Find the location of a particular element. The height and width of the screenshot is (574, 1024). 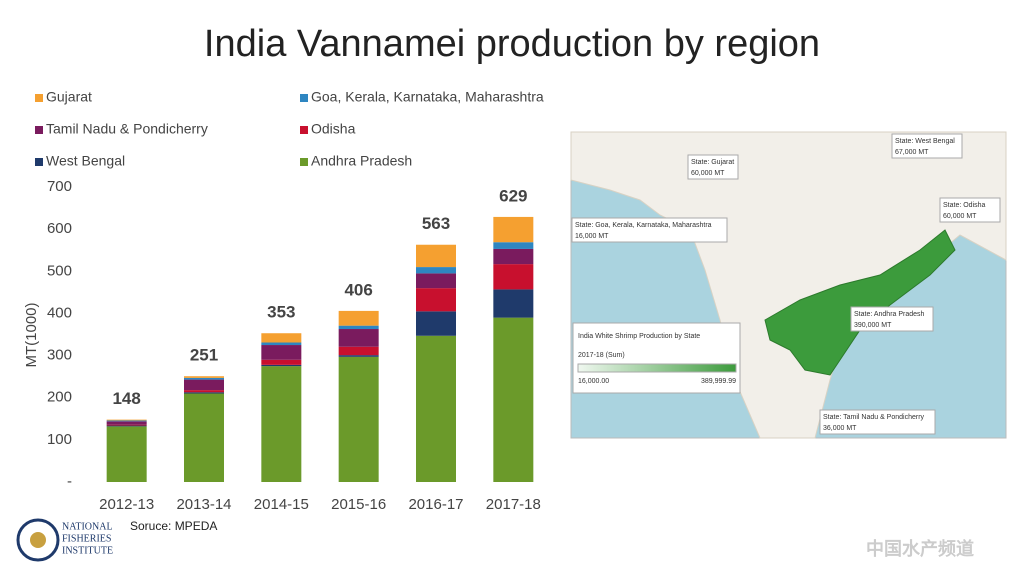

y-tick-label: 600 is located at coordinates (59, 228).